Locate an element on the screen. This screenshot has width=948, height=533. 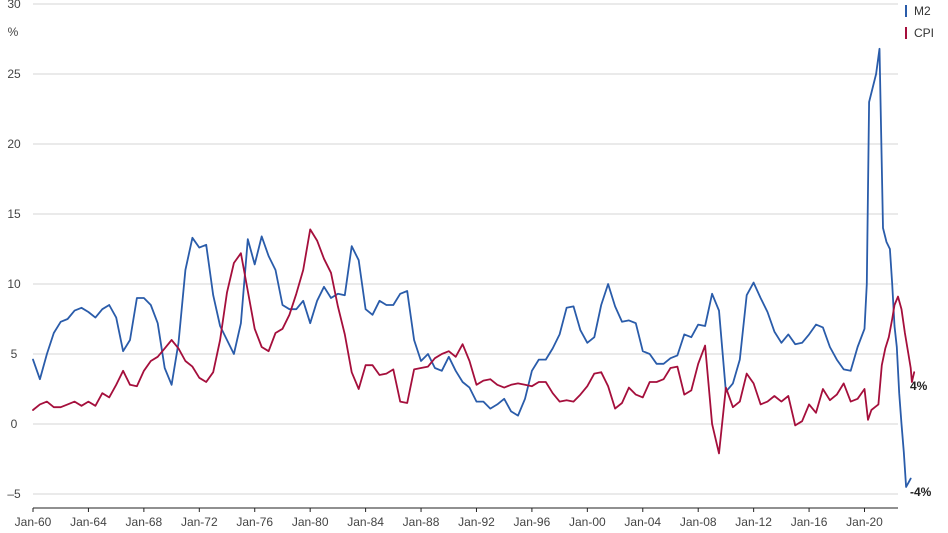
y-axis-ticks: 30 25 20 15 10 5 0 –5 is located at coordinates (14, 250).